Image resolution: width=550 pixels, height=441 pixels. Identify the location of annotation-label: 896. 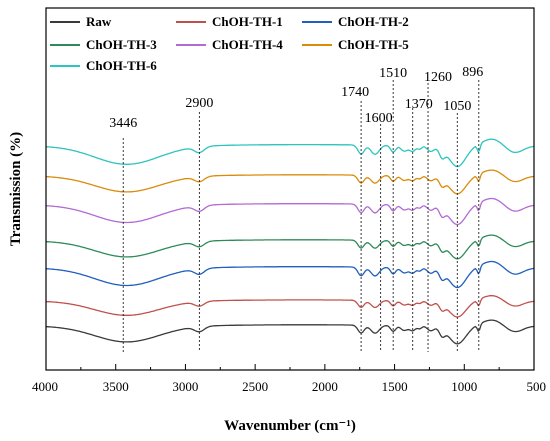
(472, 72).